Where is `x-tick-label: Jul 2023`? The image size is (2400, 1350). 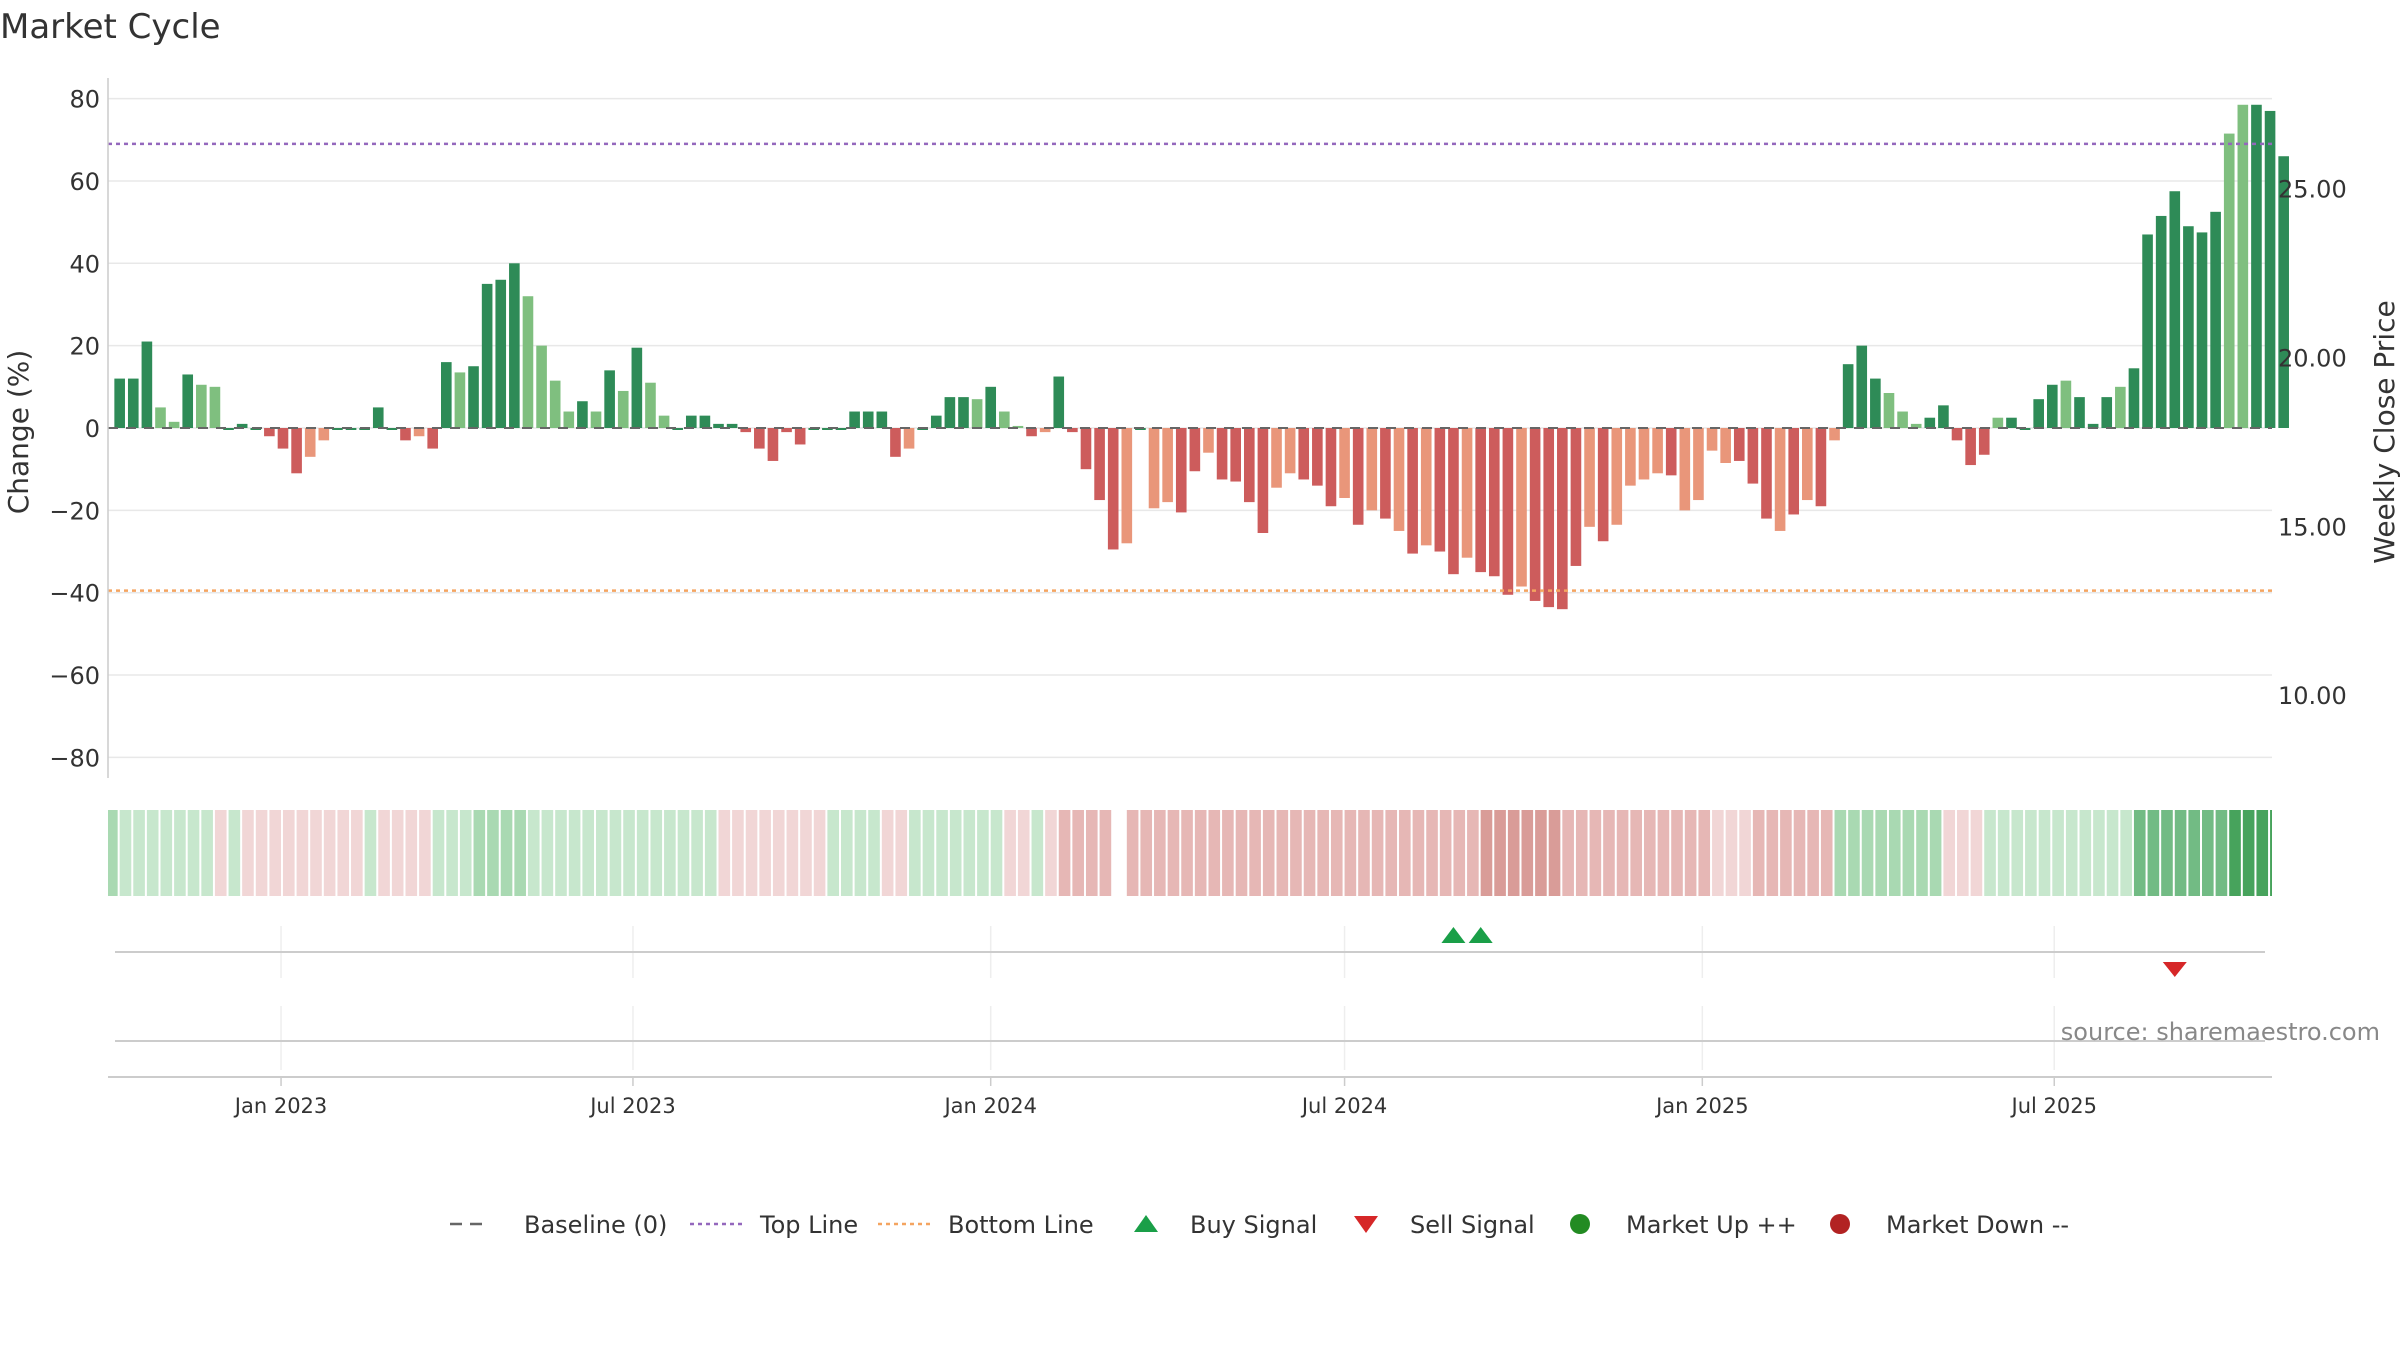 x-tick-label: Jul 2023 is located at coordinates (631, 1106).